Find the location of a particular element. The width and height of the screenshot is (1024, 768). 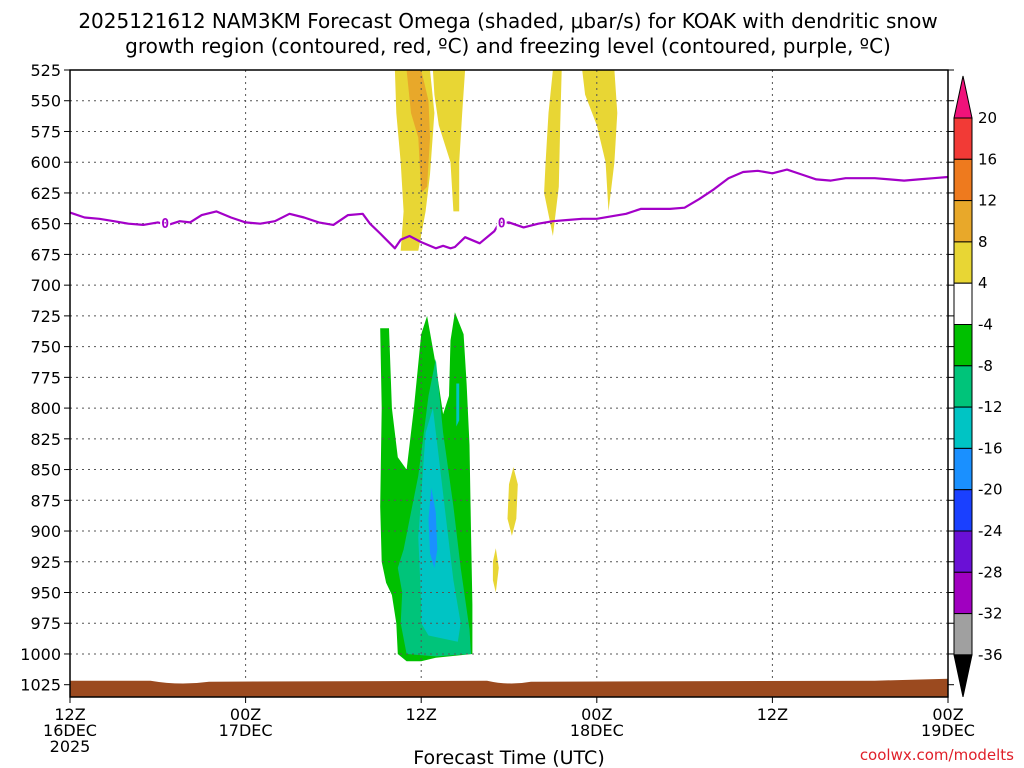

colorbar-label-3: 8 is located at coordinates (983, 242).